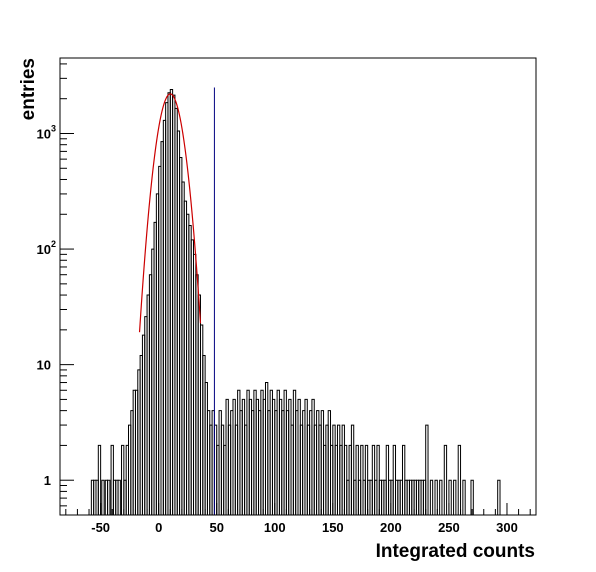 This screenshot has width=596, height=572. I want to click on x-tick-label: 150, so click(333, 527).